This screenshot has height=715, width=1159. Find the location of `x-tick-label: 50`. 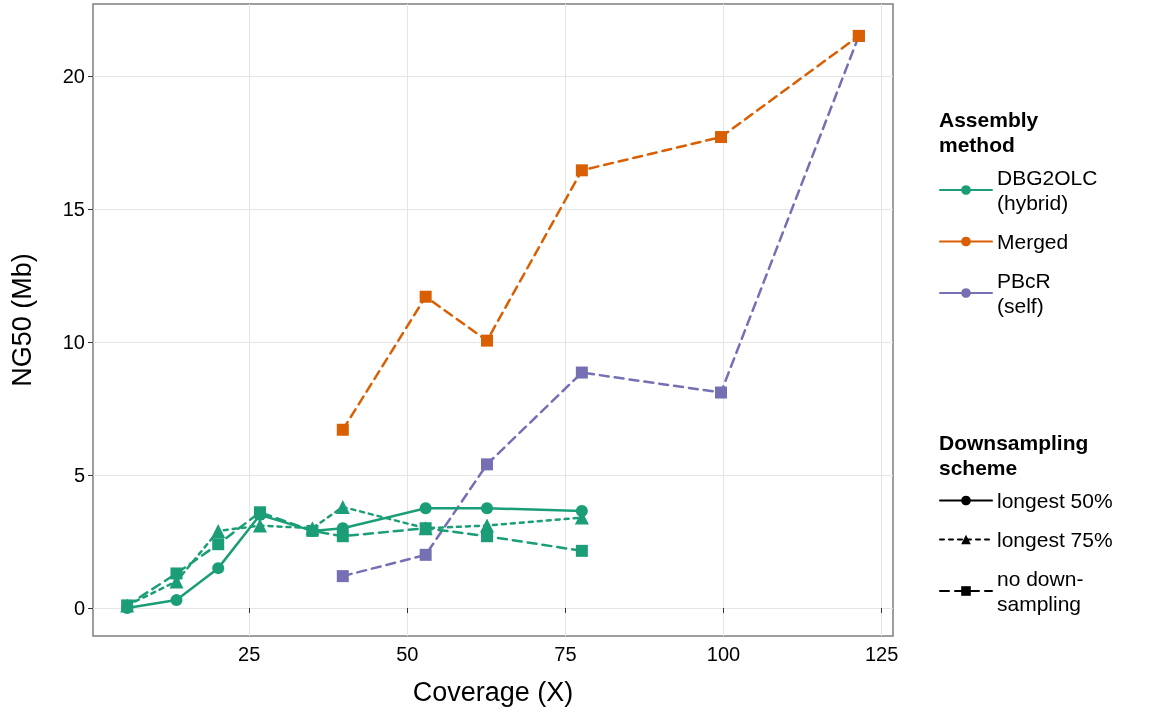

x-tick-label: 50 is located at coordinates (407, 654).